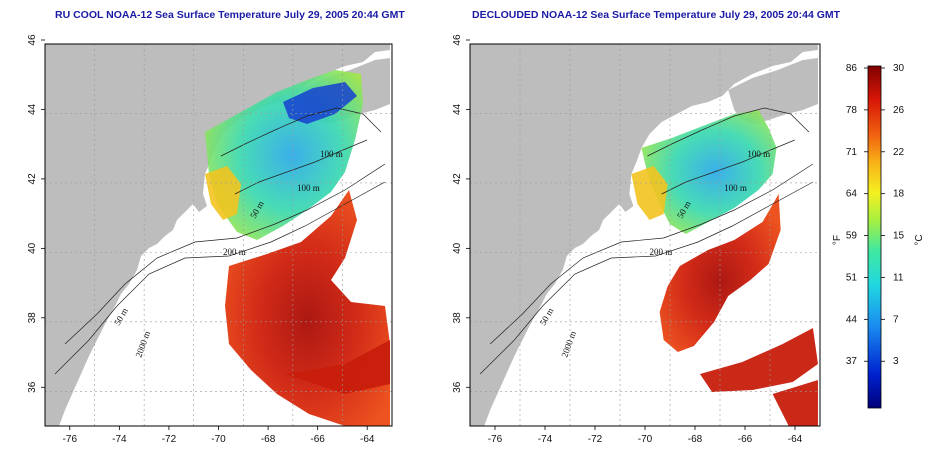 Image resolution: width=950 pixels, height=475 pixels. What do you see at coordinates (852, 277) in the screenshot?
I see `colorbar-label-f: 51` at bounding box center [852, 277].